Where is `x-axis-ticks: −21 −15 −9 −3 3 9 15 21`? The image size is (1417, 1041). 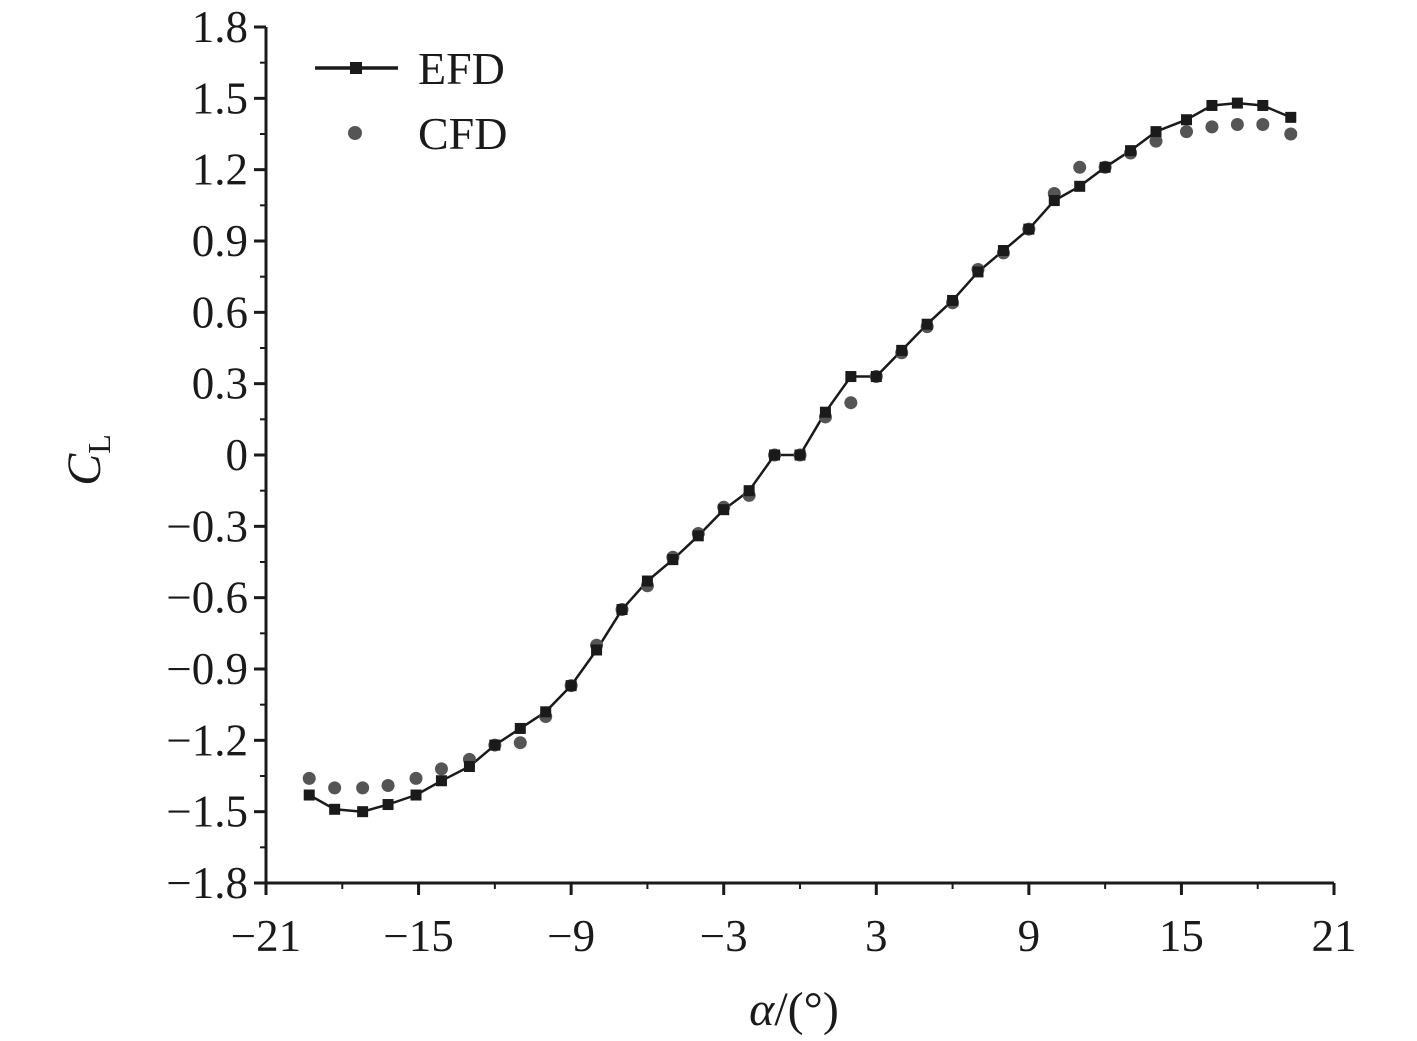 x-axis-ticks: −21 −15 −9 −3 3 9 15 21 is located at coordinates (794, 922).